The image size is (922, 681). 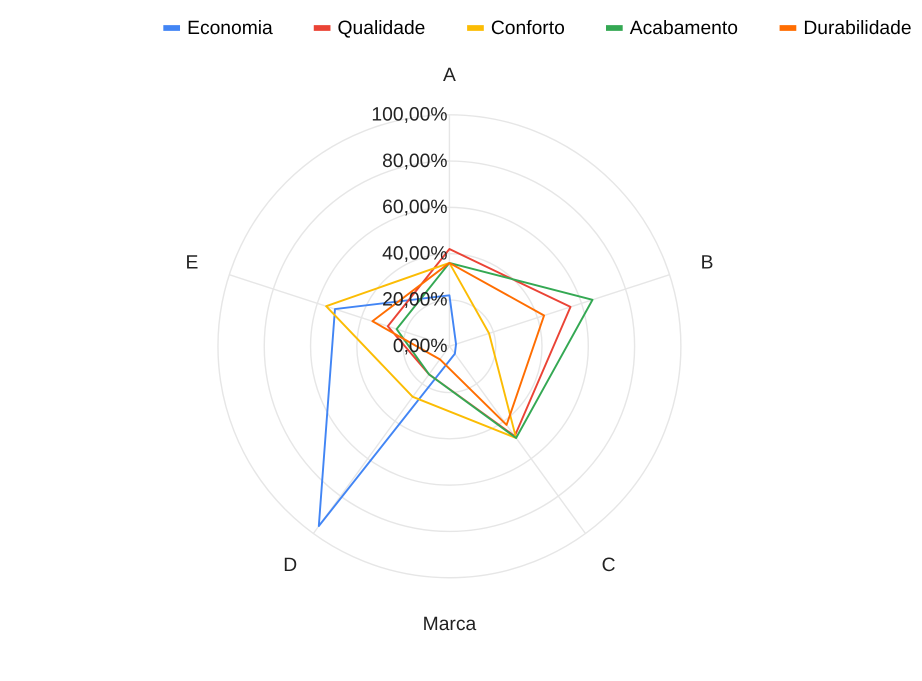 What do you see at coordinates (449, 75) in the screenshot?
I see `spoke-label: A` at bounding box center [449, 75].